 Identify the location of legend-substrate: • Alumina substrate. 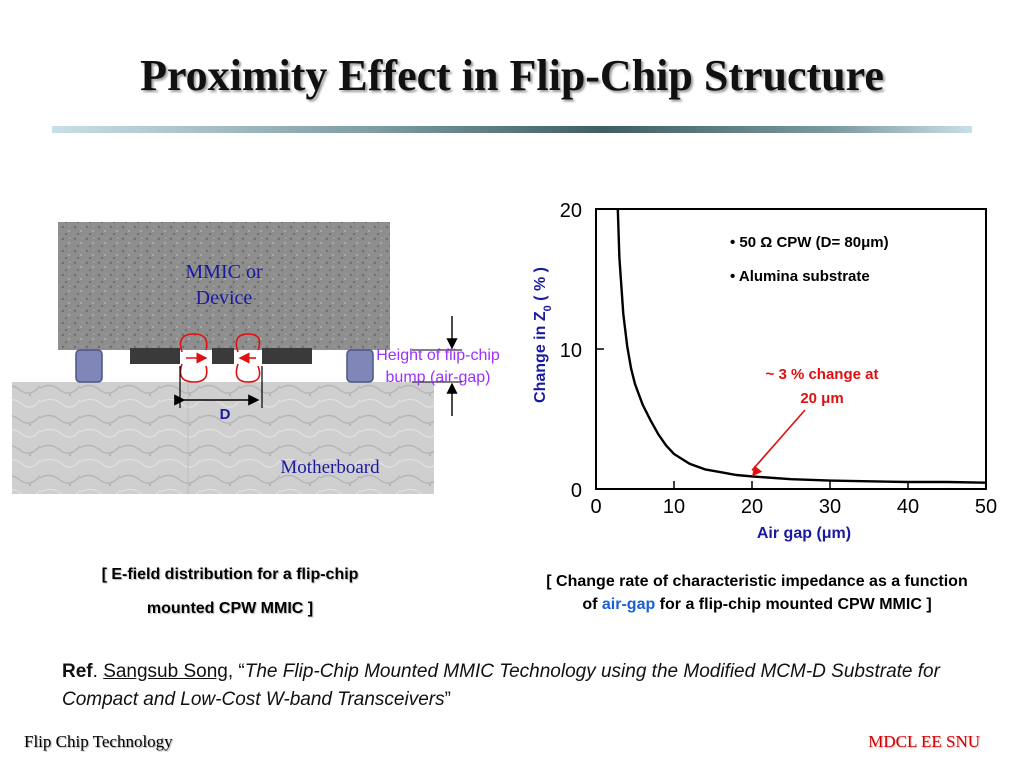
(800, 276).